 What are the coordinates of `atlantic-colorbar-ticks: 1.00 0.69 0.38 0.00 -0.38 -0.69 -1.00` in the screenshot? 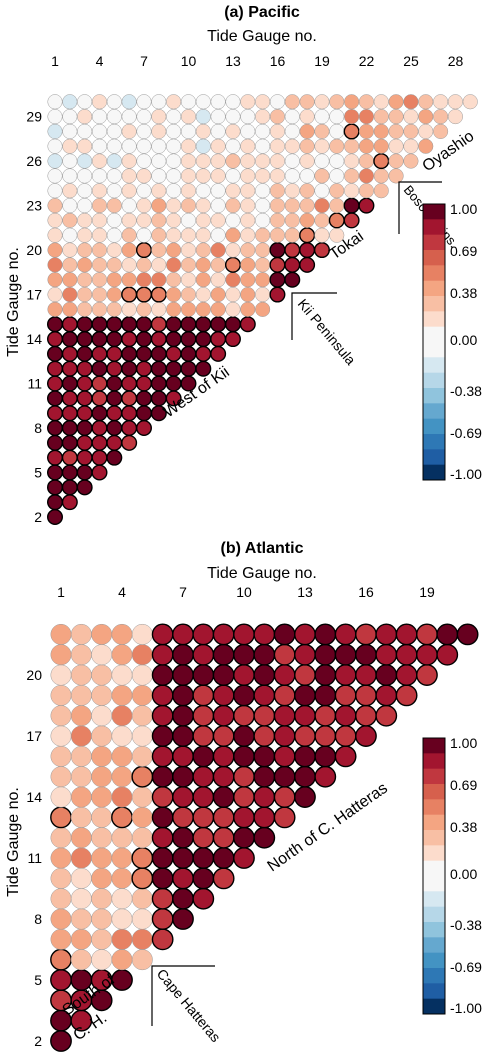 It's located at (466, 875).